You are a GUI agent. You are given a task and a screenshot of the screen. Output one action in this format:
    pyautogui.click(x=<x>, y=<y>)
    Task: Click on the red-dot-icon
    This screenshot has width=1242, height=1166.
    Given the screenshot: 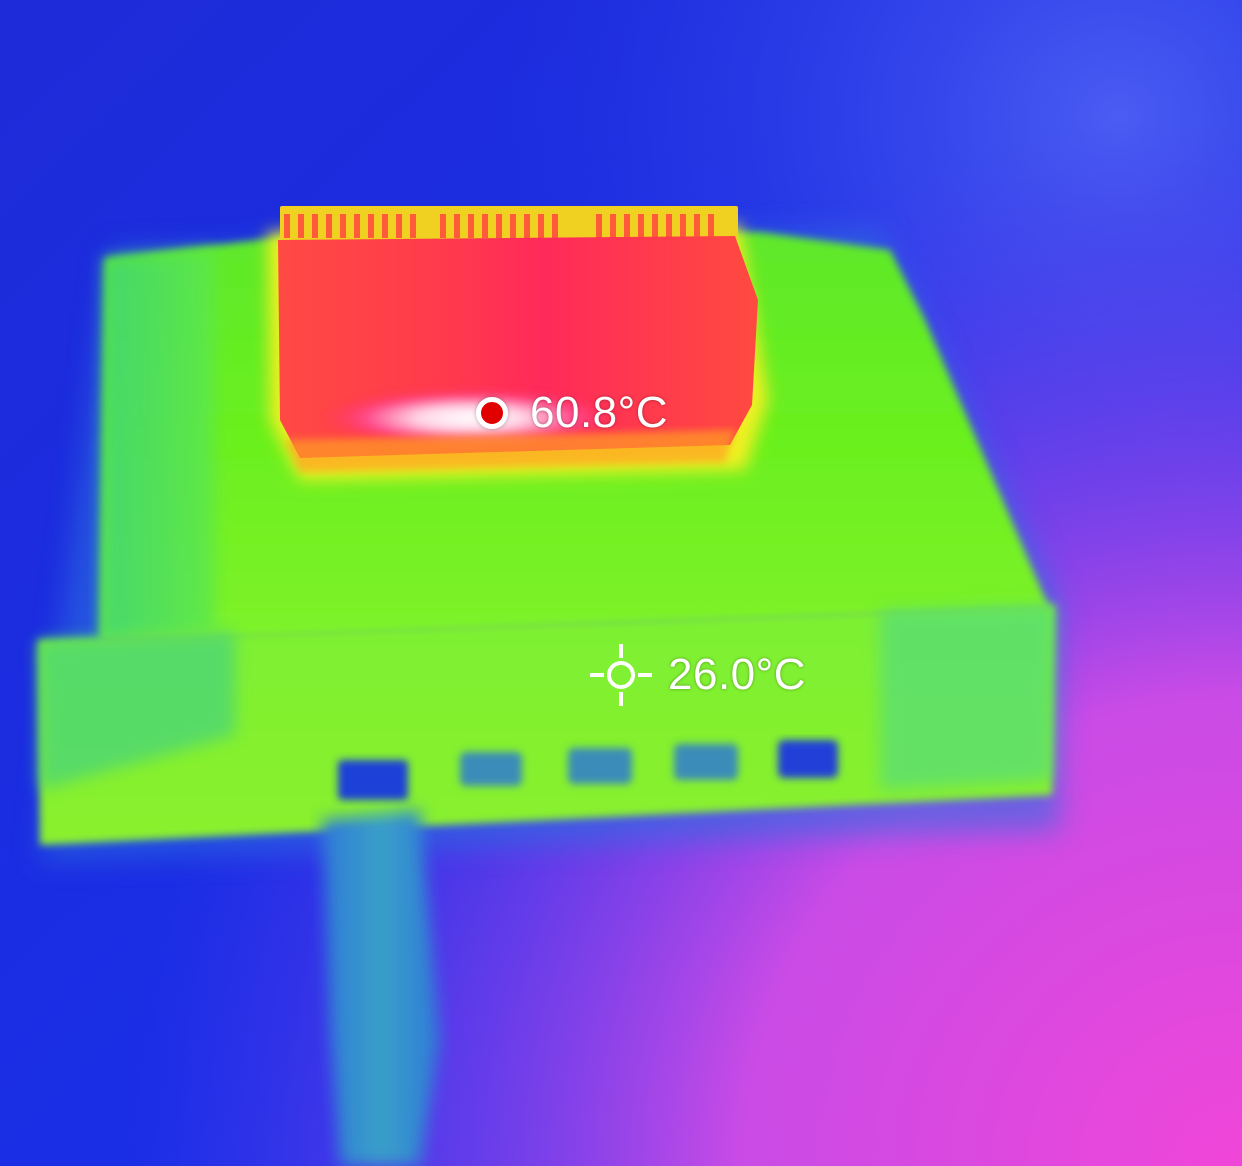 What is the action you would take?
    pyautogui.click(x=492, y=413)
    